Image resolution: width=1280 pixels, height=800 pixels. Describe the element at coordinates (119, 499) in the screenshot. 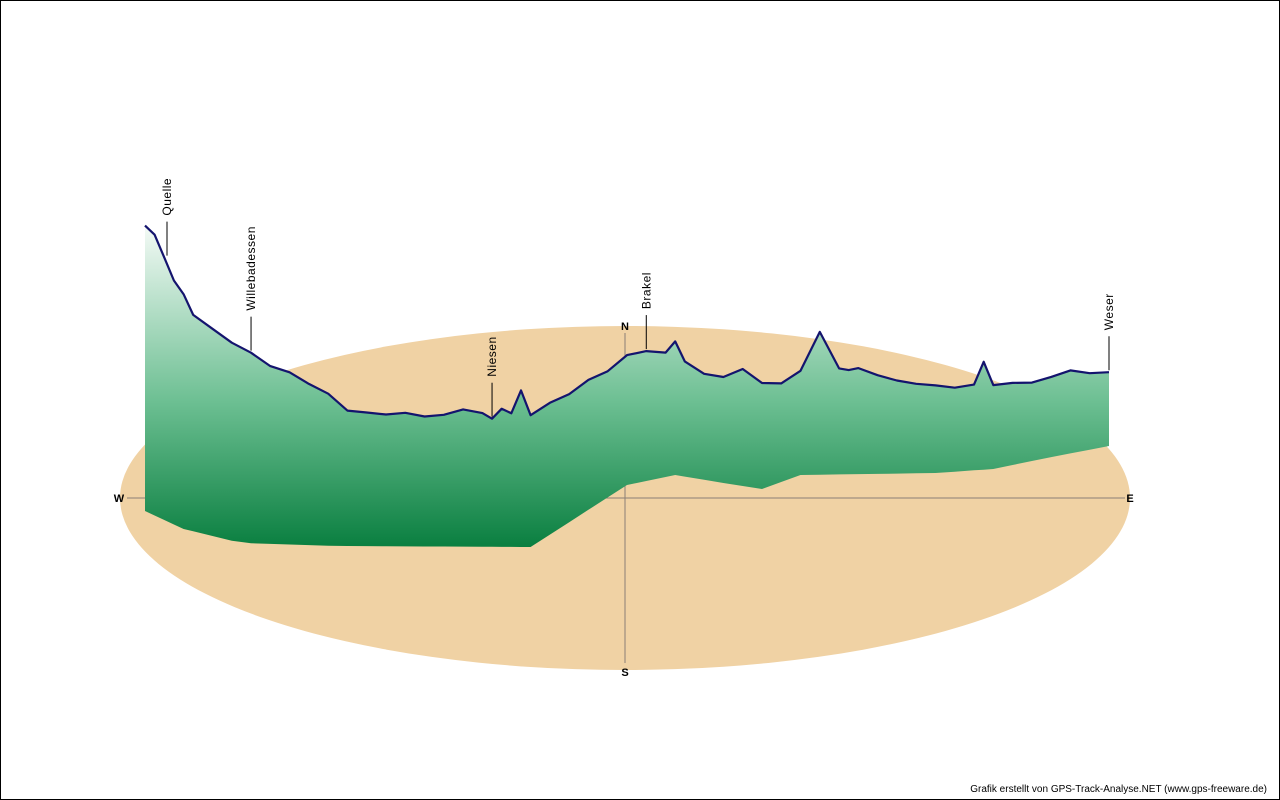

I see `compass-west-label: W` at that location.